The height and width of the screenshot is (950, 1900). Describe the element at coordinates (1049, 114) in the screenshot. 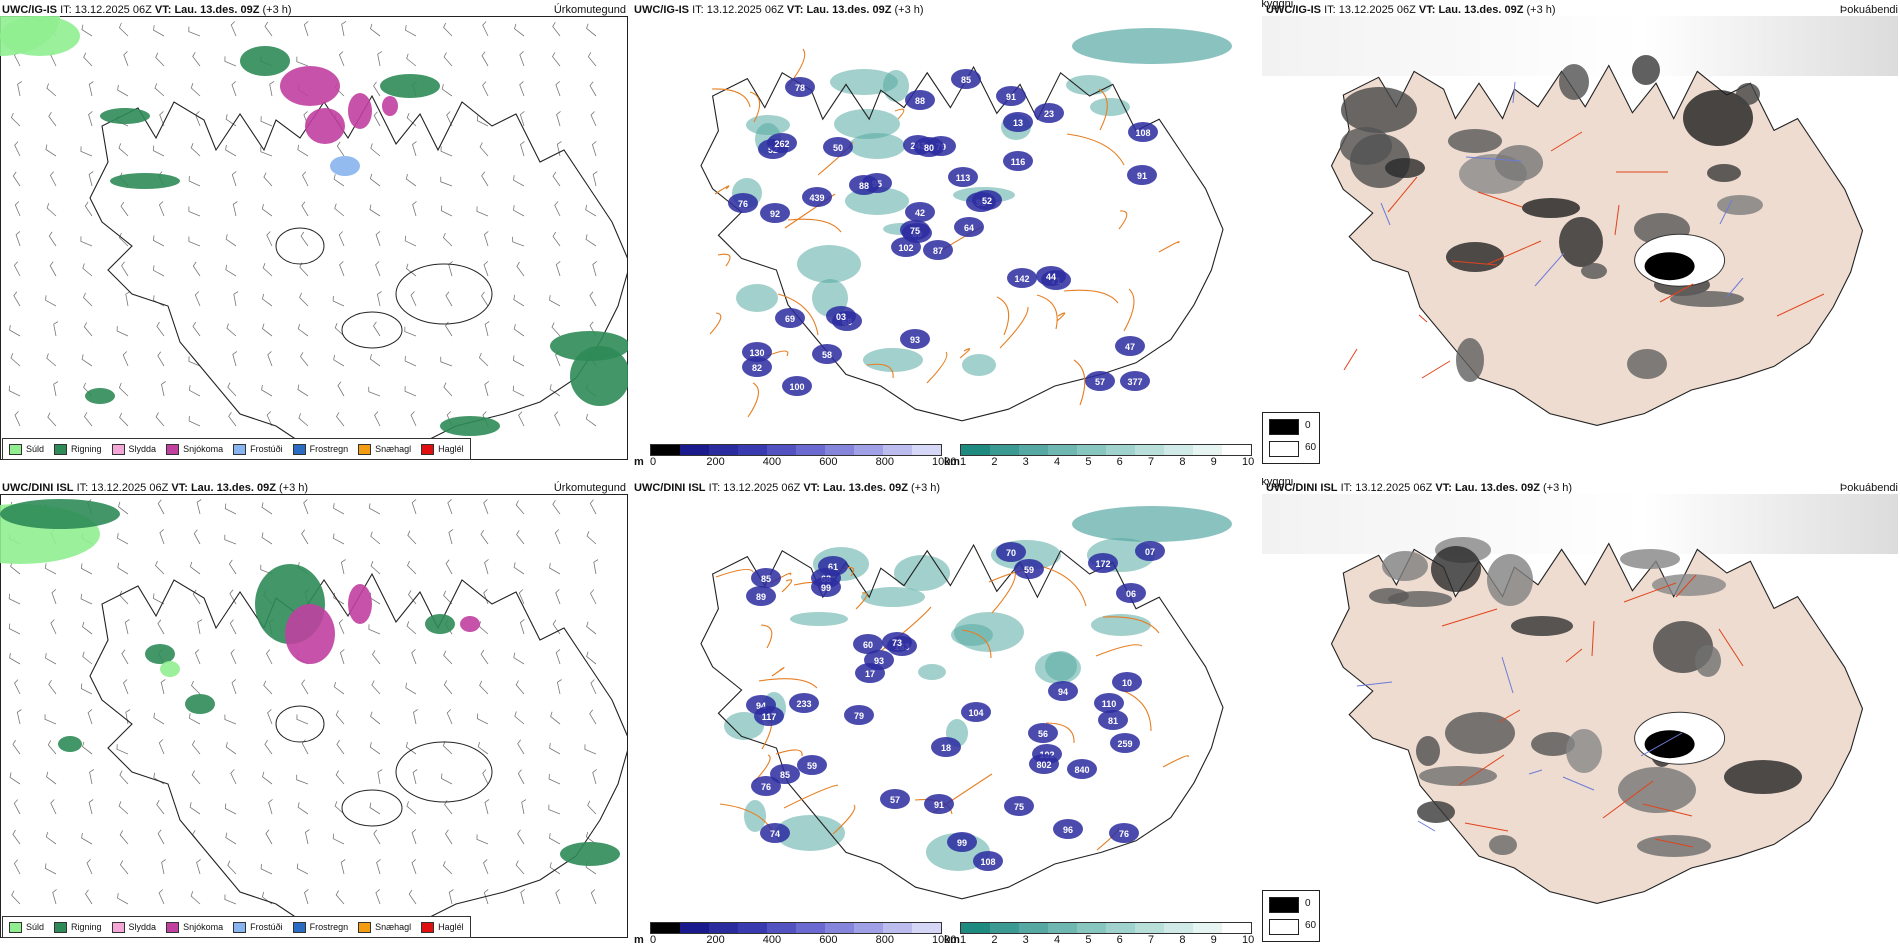

I see `visibility-value: 23` at that location.